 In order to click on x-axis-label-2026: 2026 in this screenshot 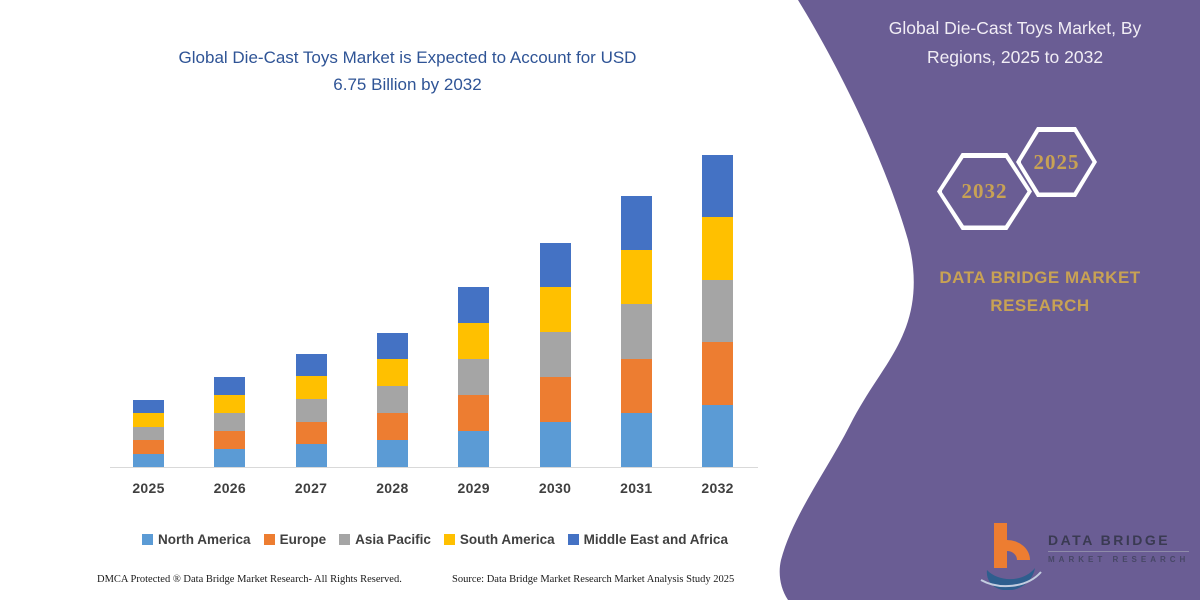, I will do `click(229, 488)`.